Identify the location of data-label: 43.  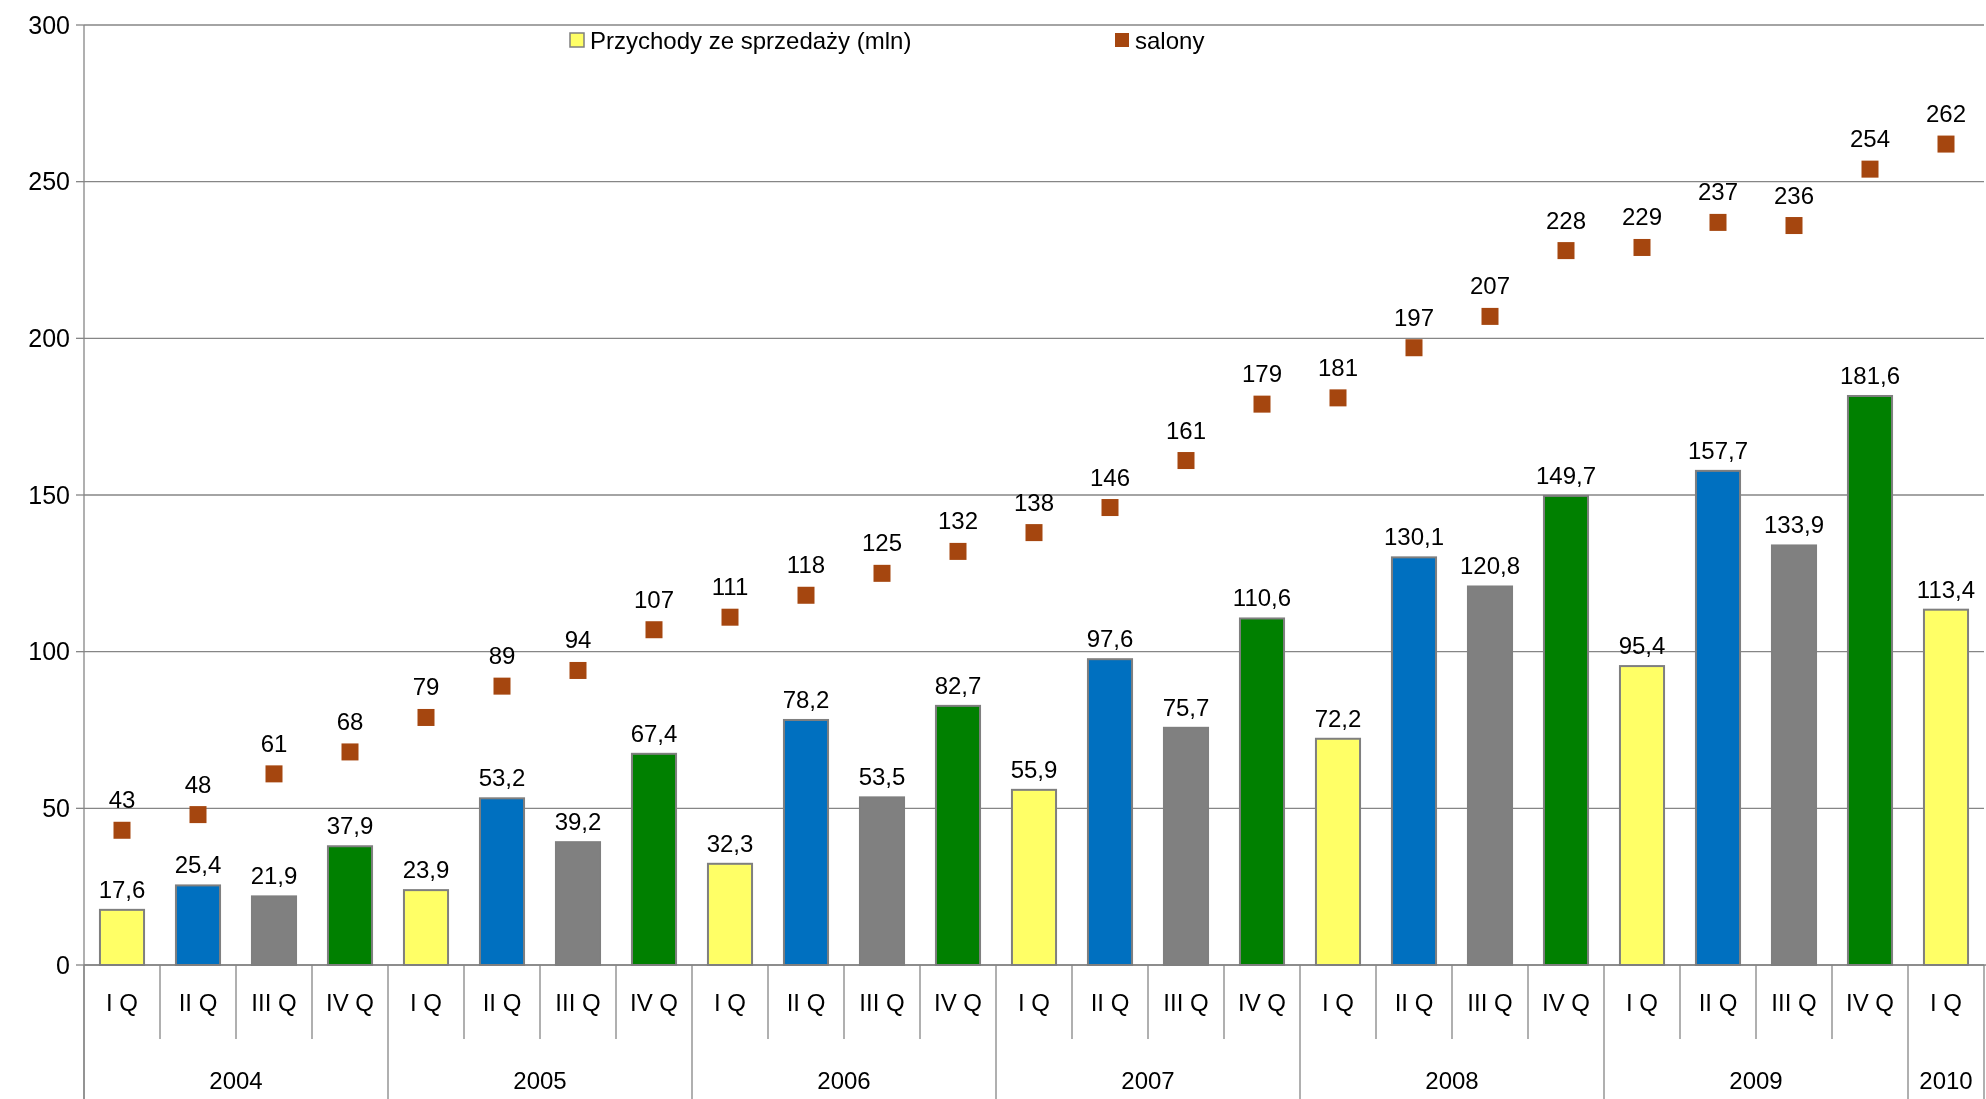
(122, 800).